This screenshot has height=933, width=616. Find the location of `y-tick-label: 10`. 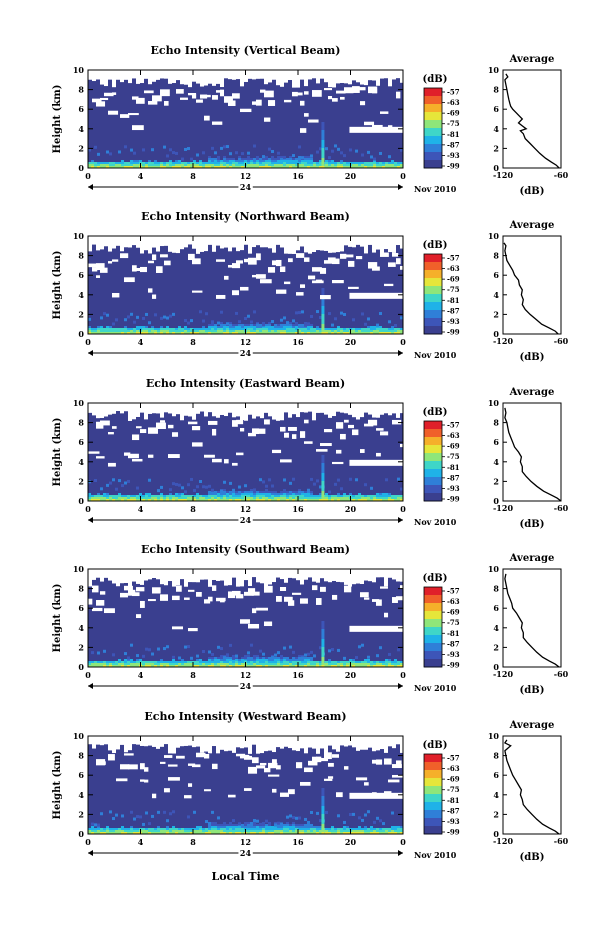

y-tick-label: 10 is located at coordinates (79, 236).